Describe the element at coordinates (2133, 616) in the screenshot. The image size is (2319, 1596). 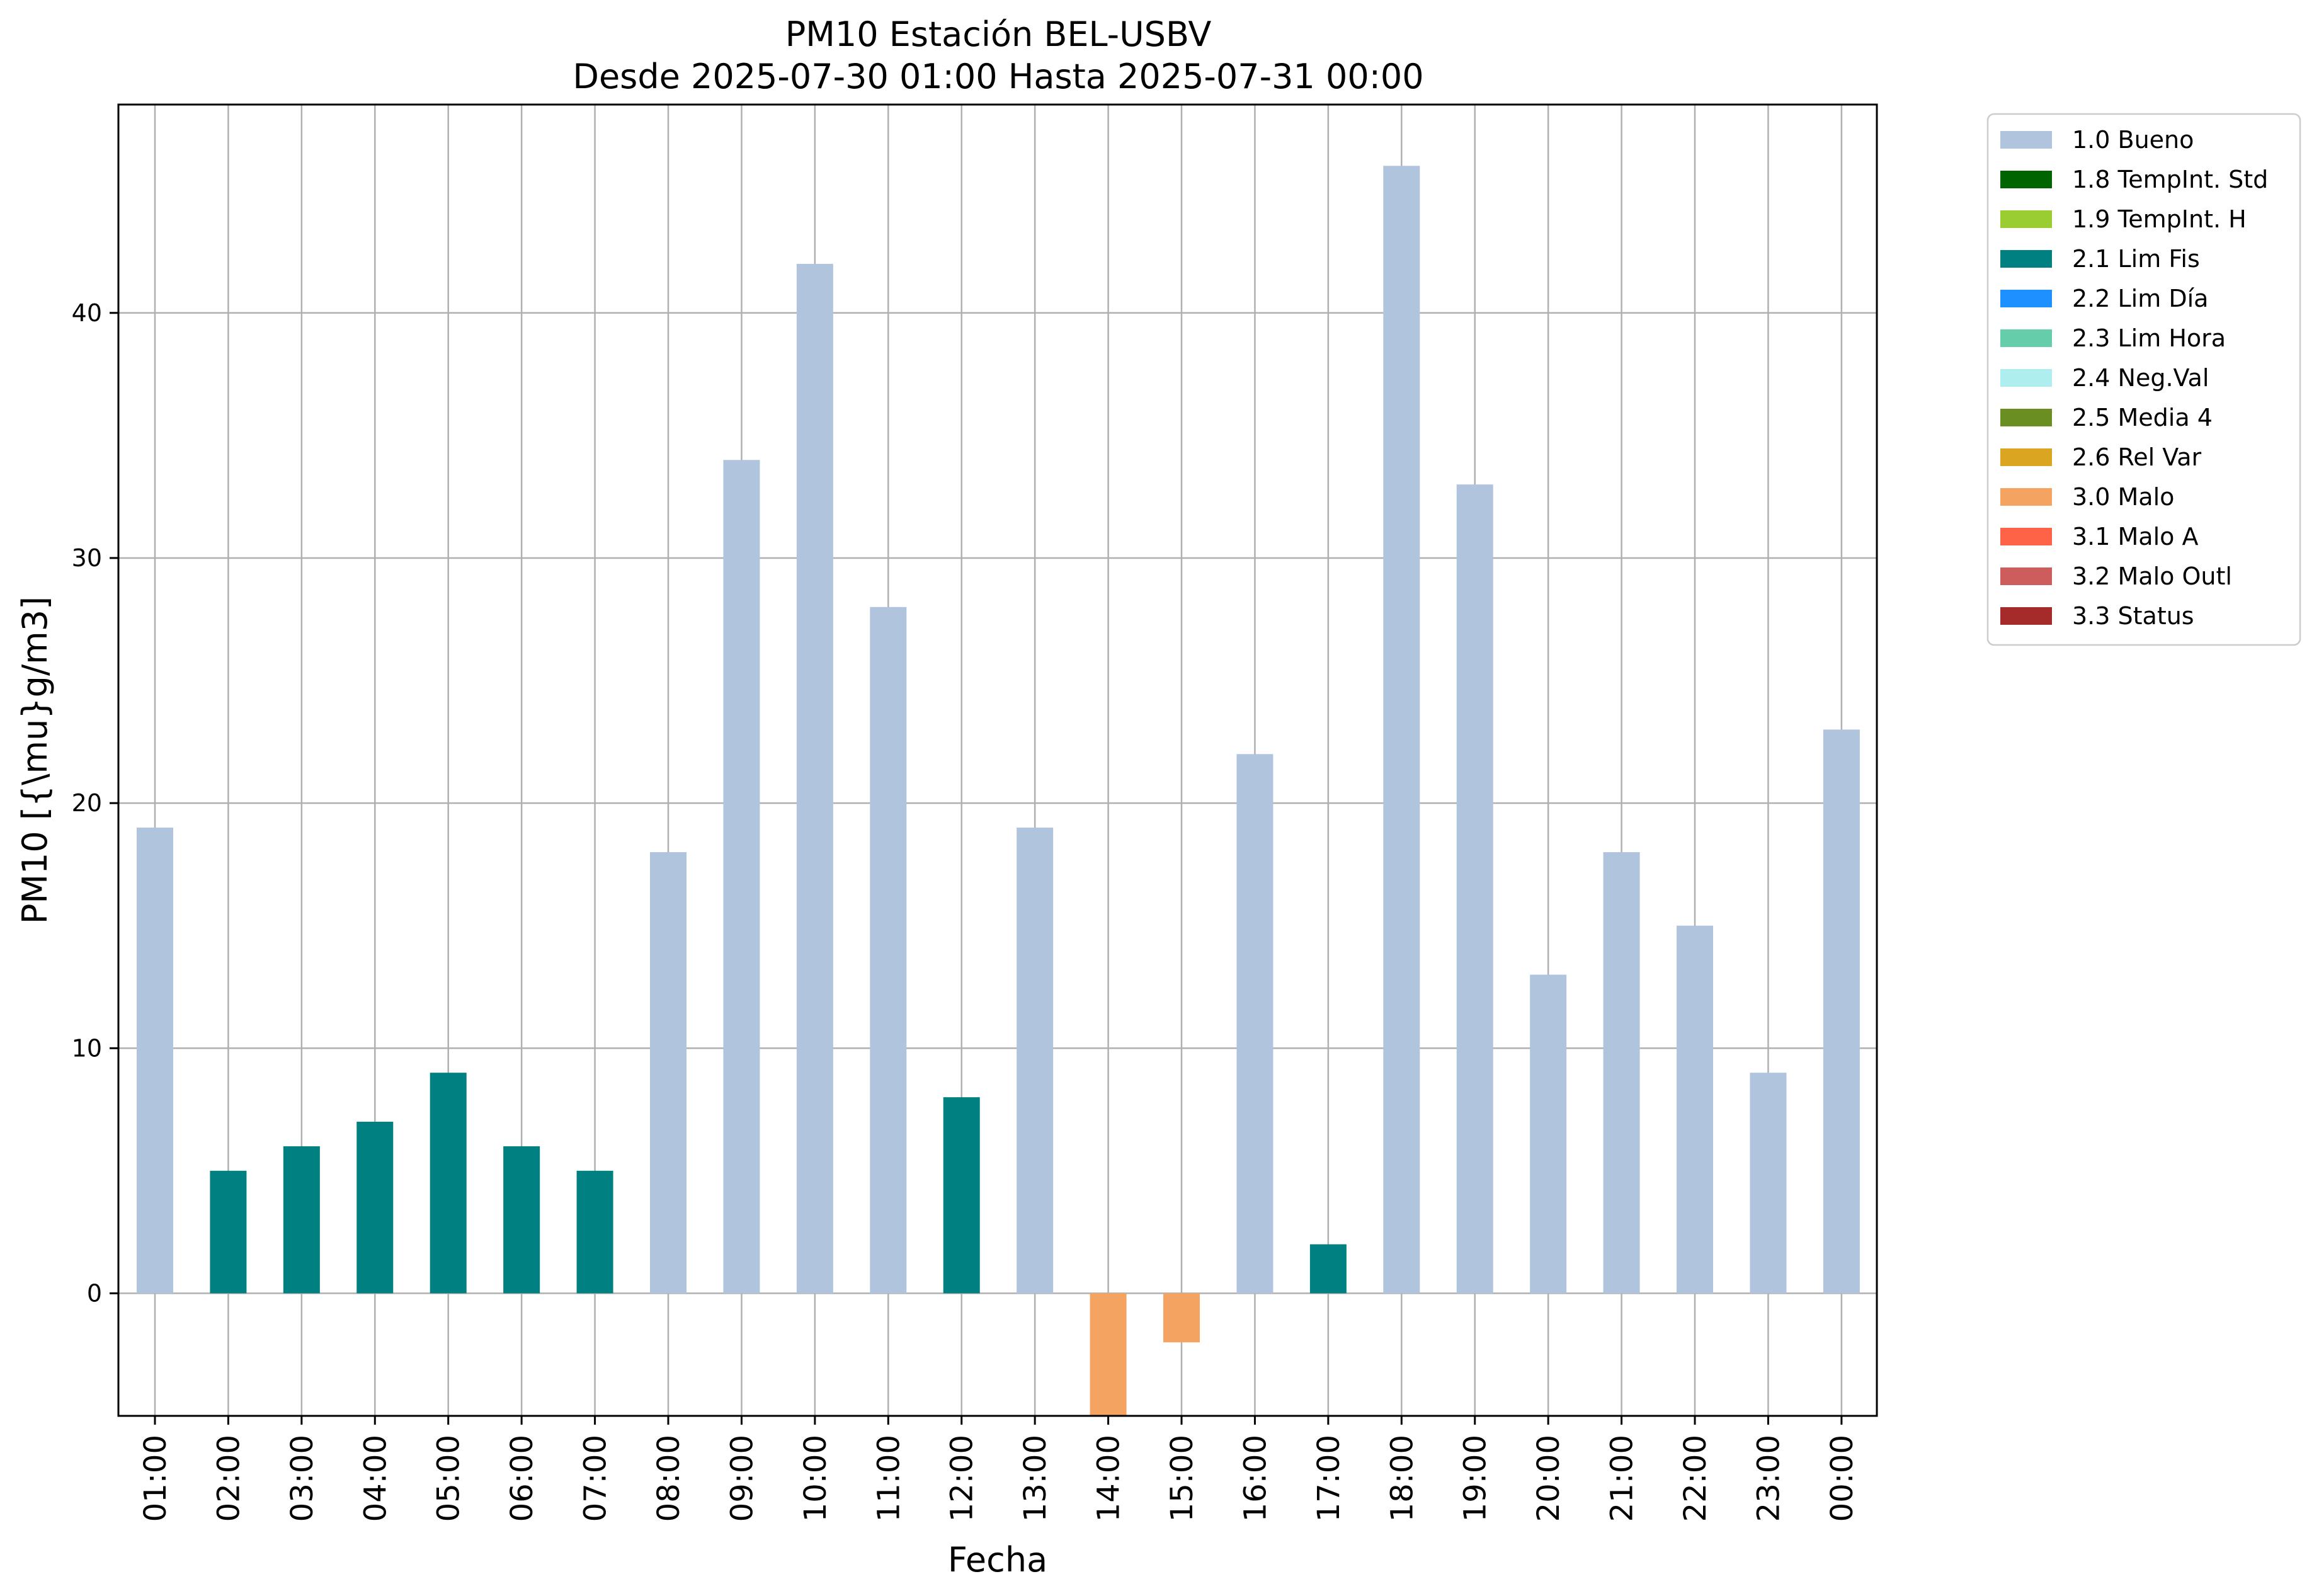
I see `legend-label: 3.3 Status` at that location.